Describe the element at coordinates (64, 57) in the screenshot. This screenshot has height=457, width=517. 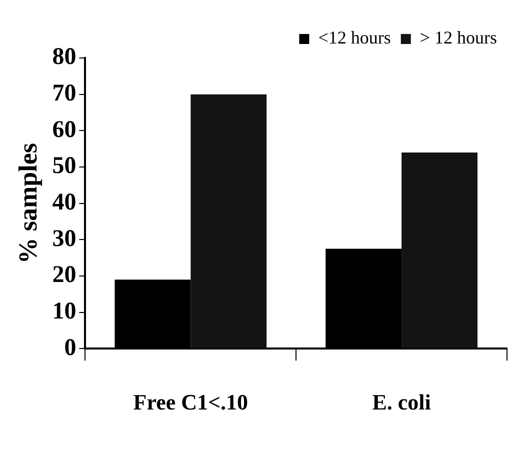
I see `y-tick-label: 80` at that location.